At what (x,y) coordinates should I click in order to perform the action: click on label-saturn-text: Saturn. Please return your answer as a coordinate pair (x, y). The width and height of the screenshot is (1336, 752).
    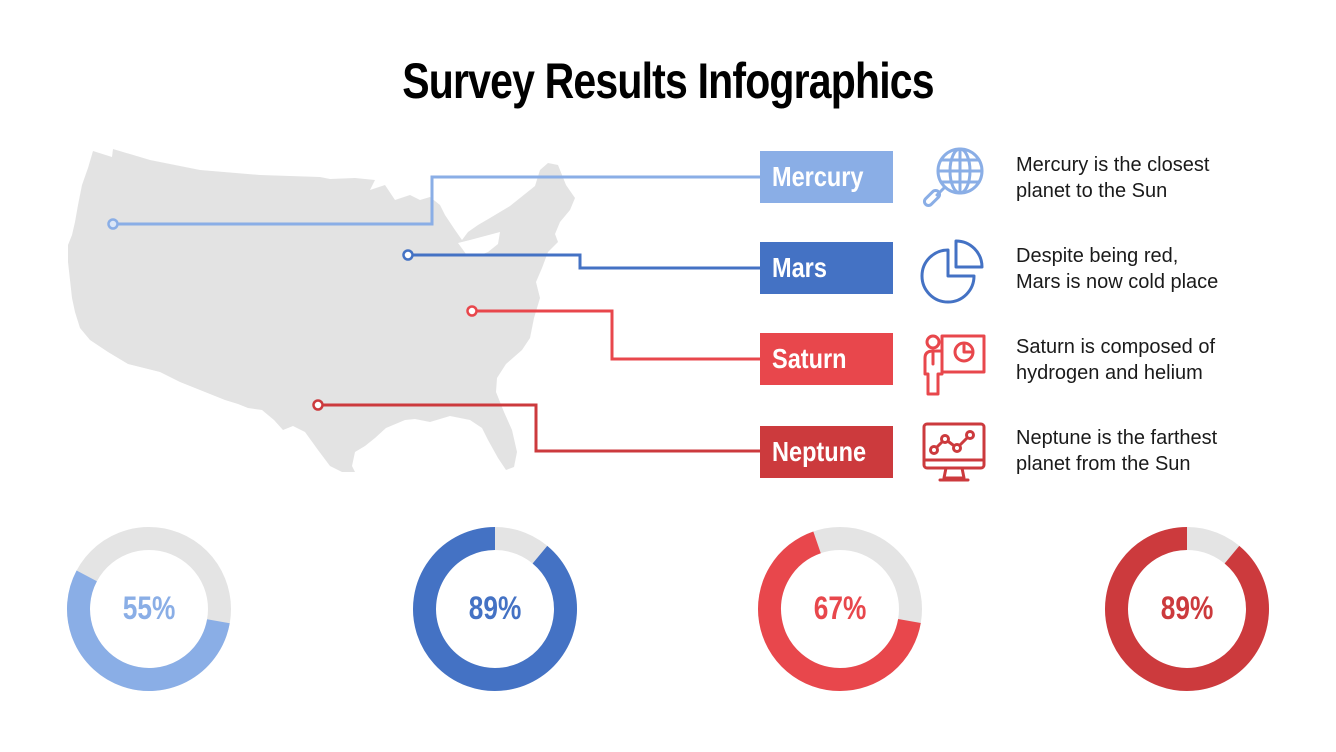
    Looking at the image, I should click on (809, 358).